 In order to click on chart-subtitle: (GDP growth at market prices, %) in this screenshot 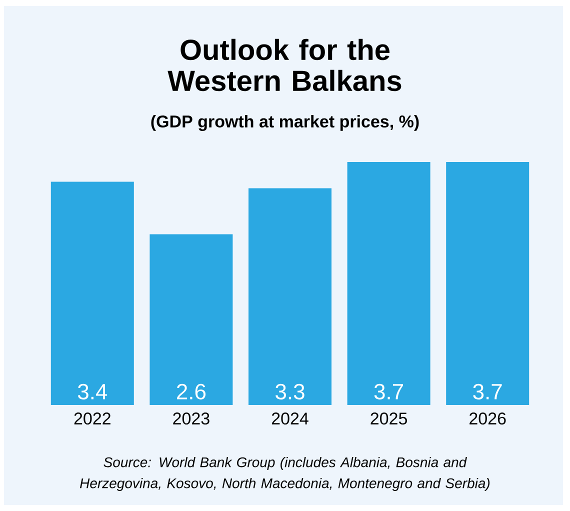, I will do `click(285, 123)`.